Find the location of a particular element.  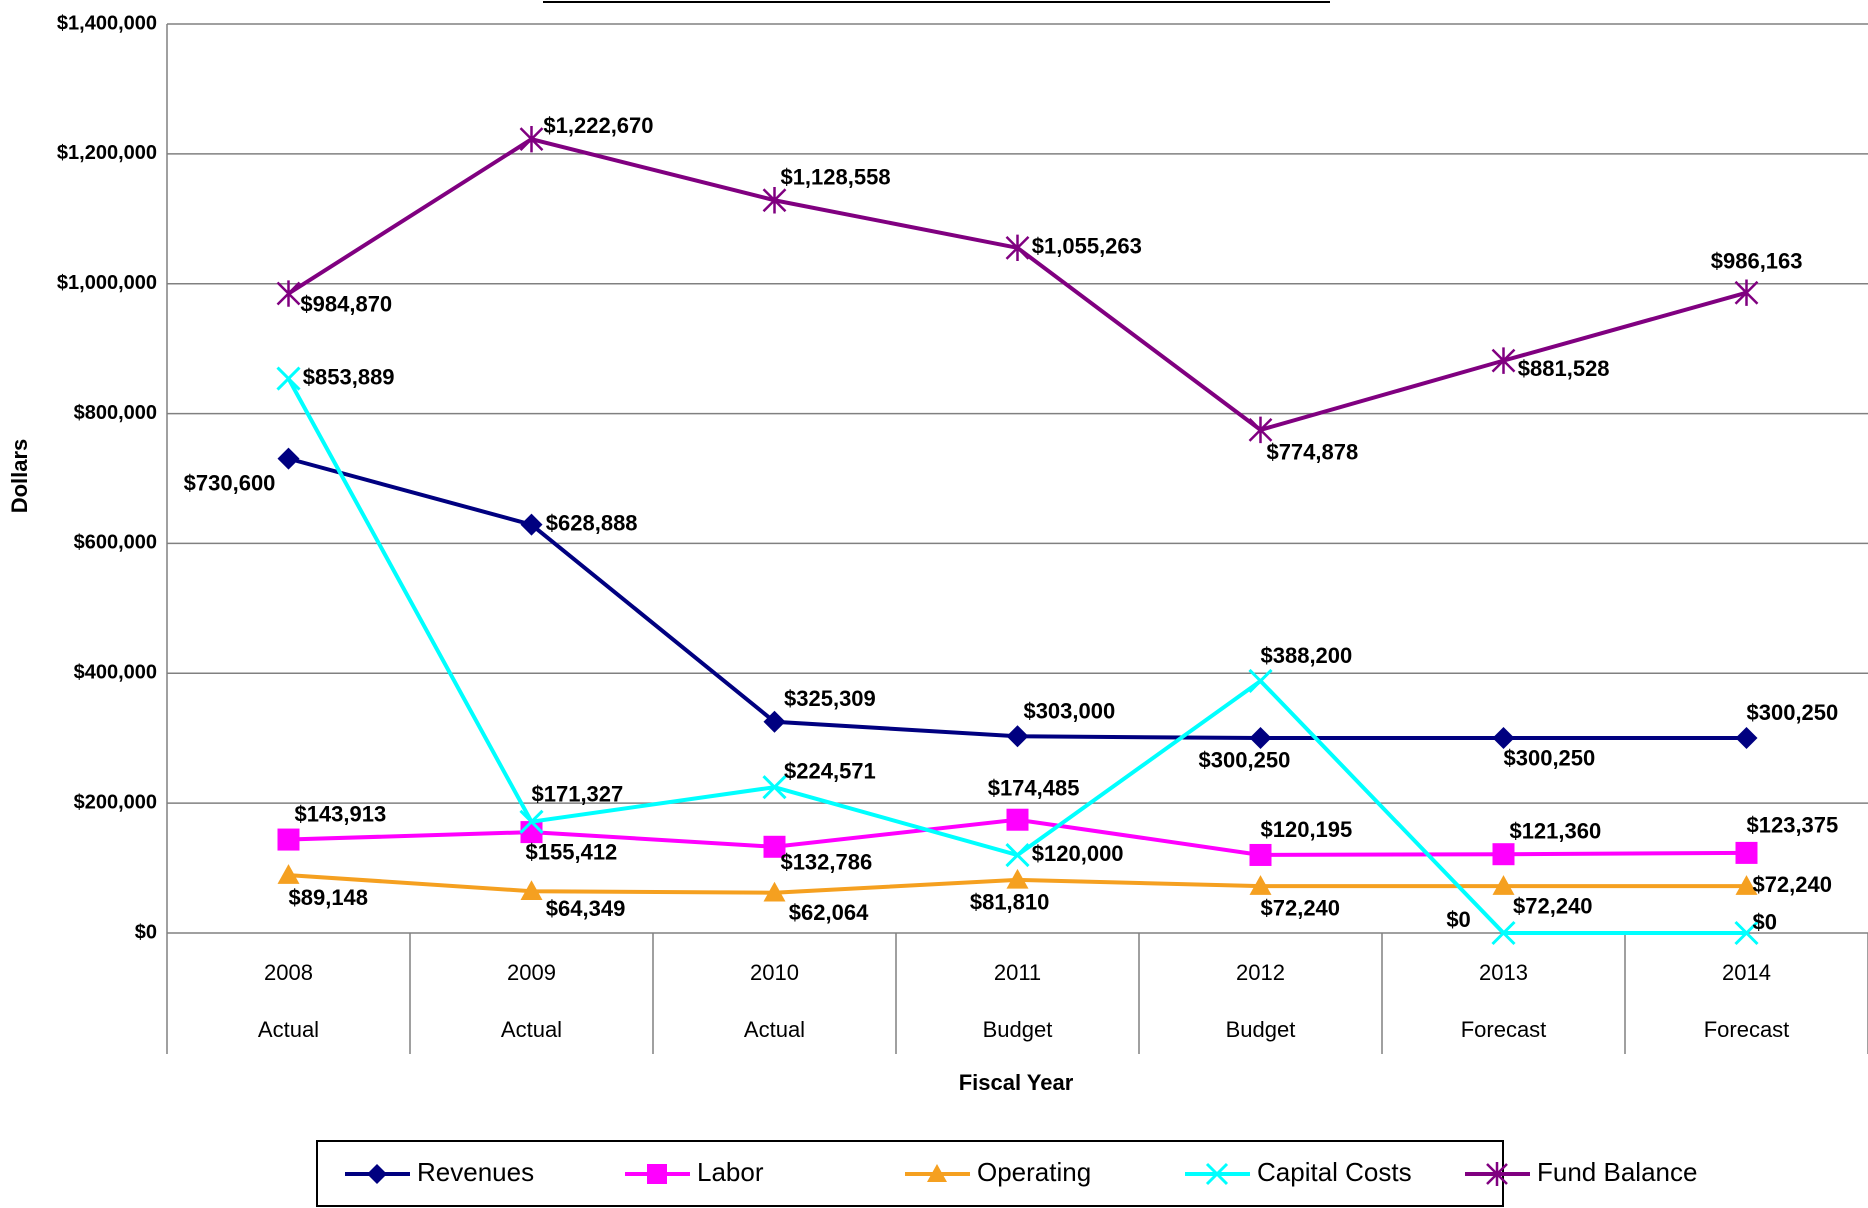

data-label: $628,888 is located at coordinates (592, 522).